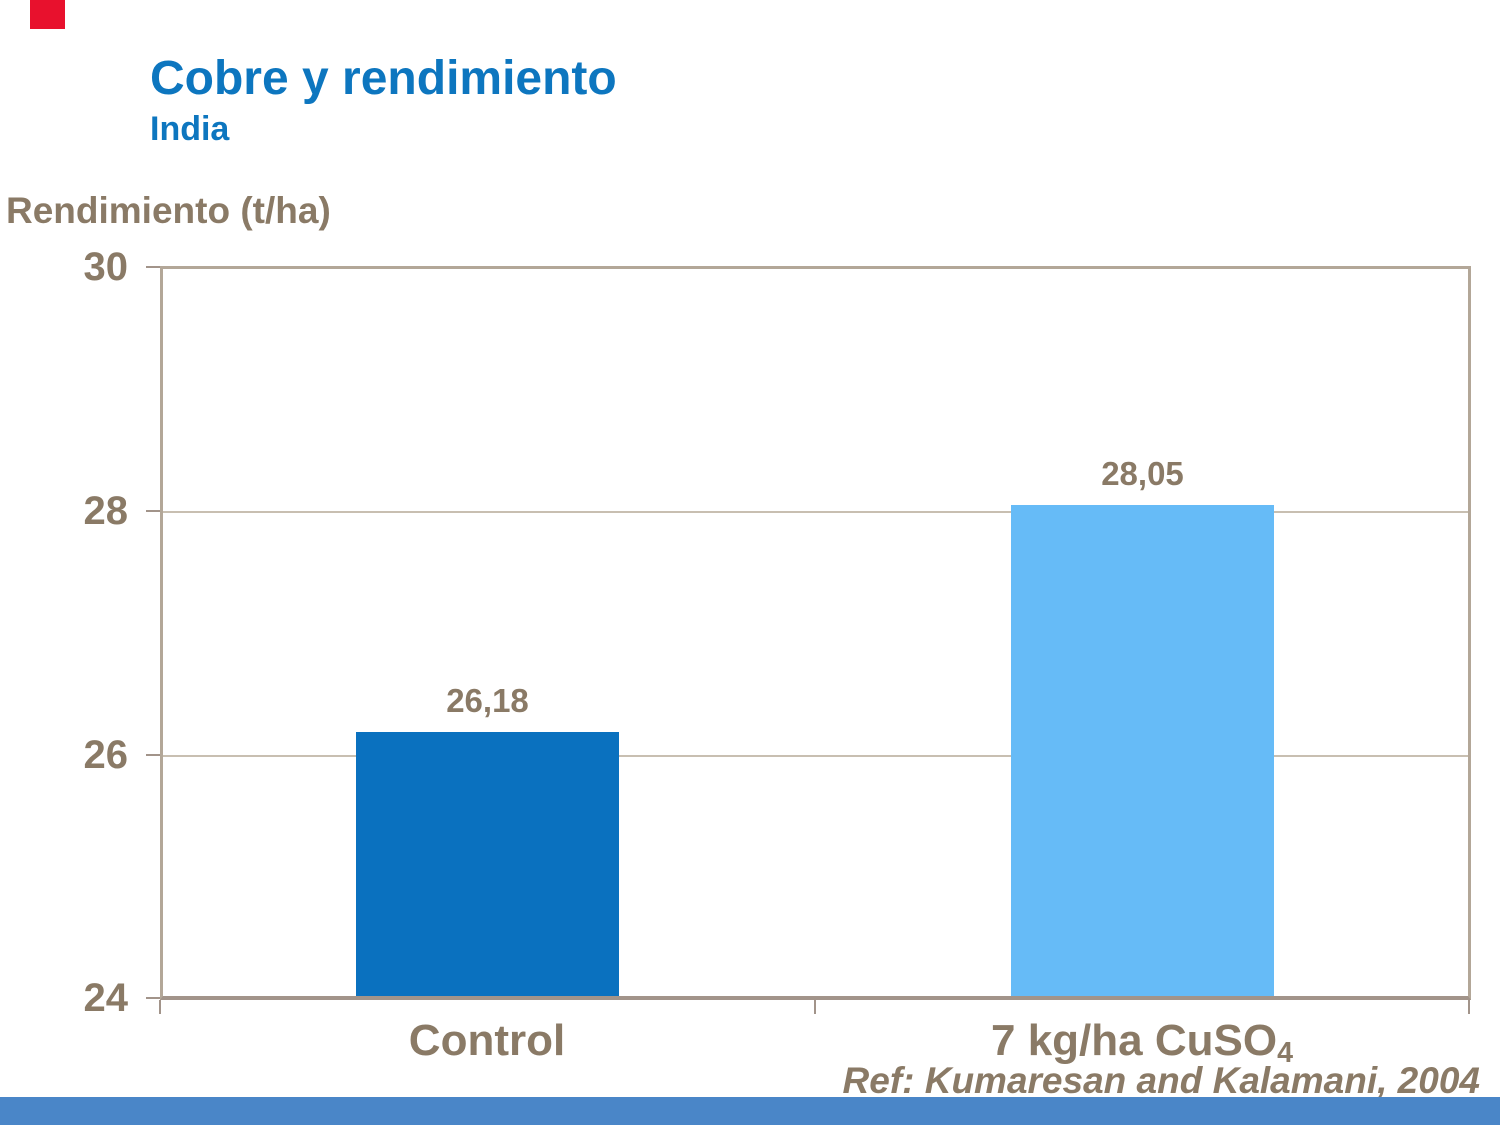 The image size is (1500, 1125). I want to click on y-tick-label-30: 30, so click(106, 267).